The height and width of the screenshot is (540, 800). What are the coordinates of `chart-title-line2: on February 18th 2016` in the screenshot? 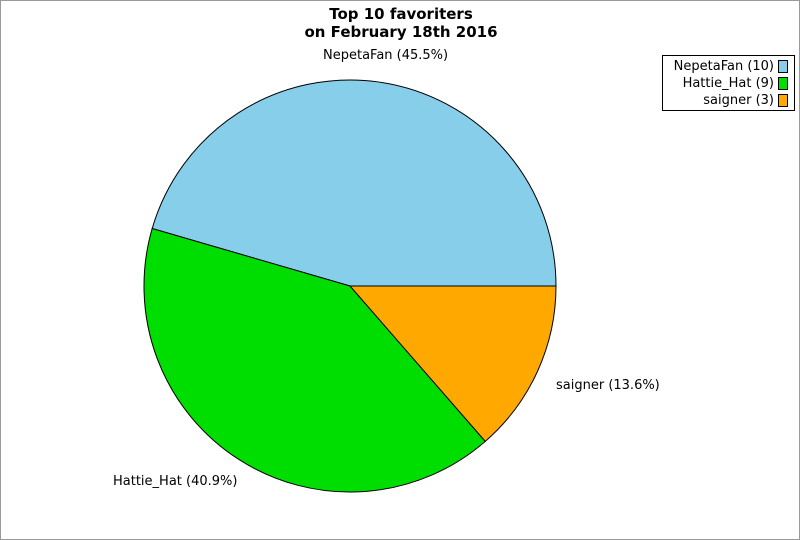 It's located at (401, 32).